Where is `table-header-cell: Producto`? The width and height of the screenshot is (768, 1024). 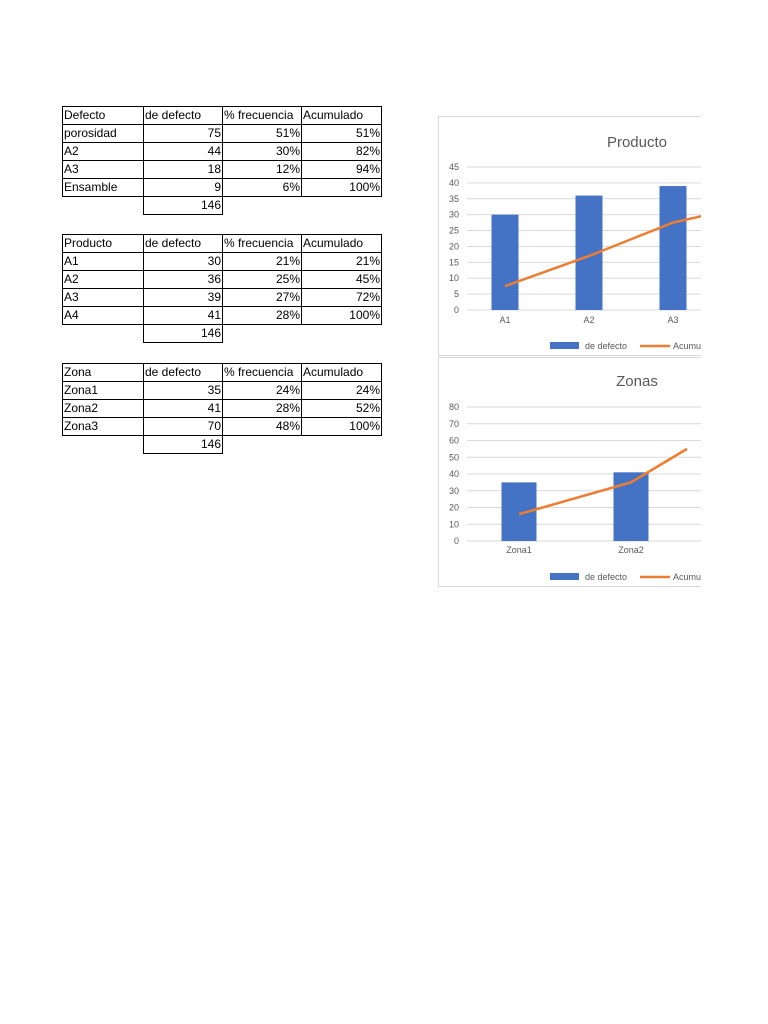
table-header-cell: Producto is located at coordinates (103, 243).